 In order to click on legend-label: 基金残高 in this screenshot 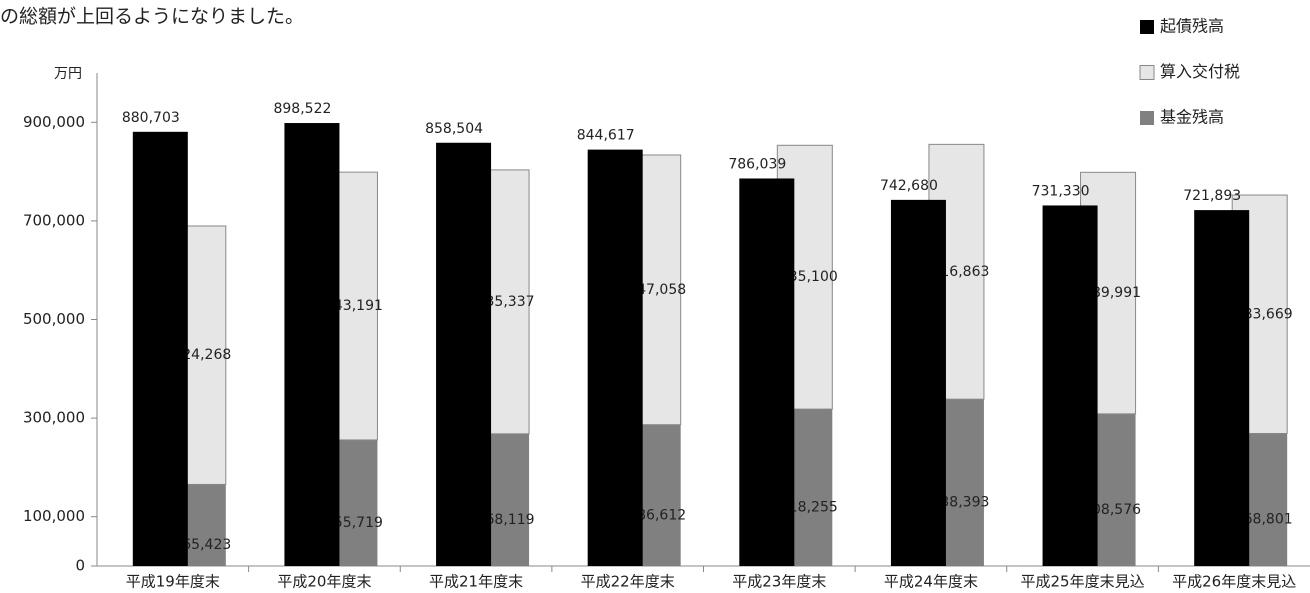, I will do `click(1192, 117)`.